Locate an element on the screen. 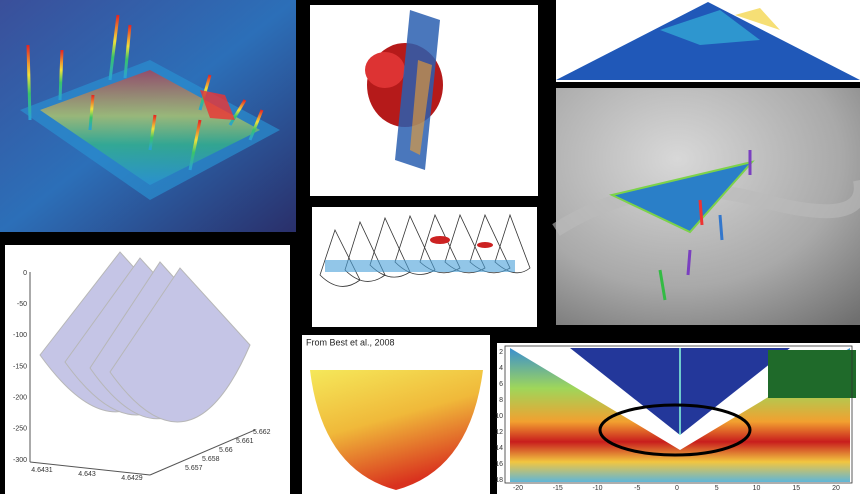  y-tick-label: 5.657 is located at coordinates (194, 468).